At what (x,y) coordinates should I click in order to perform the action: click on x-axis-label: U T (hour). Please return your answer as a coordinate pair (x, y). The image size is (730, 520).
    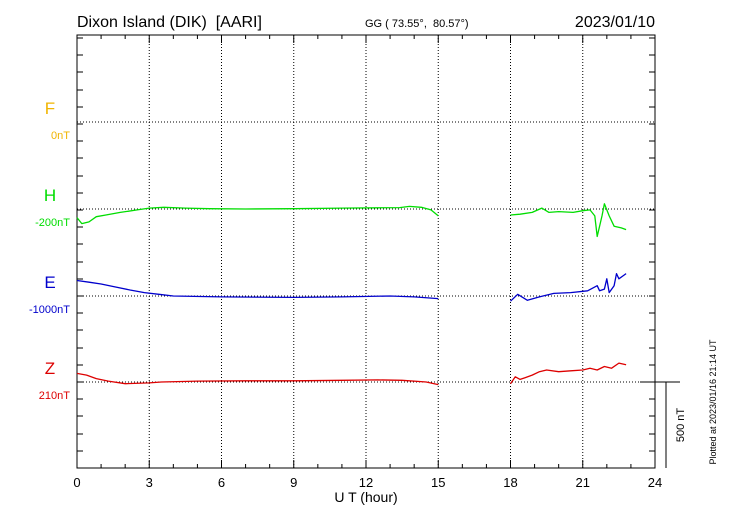
    Looking at the image, I should click on (365, 497).